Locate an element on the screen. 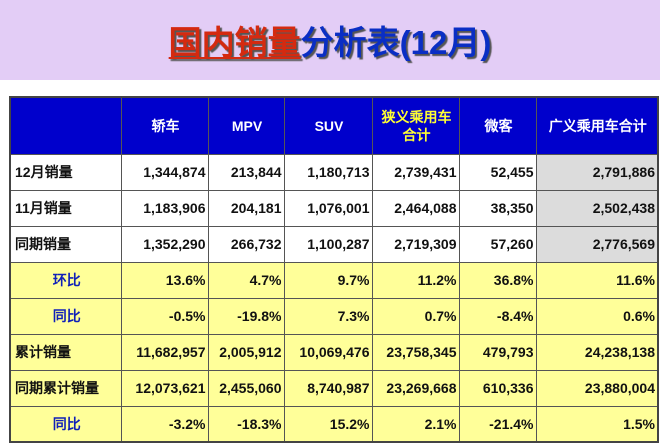  header-suv: SUV is located at coordinates (328, 125).